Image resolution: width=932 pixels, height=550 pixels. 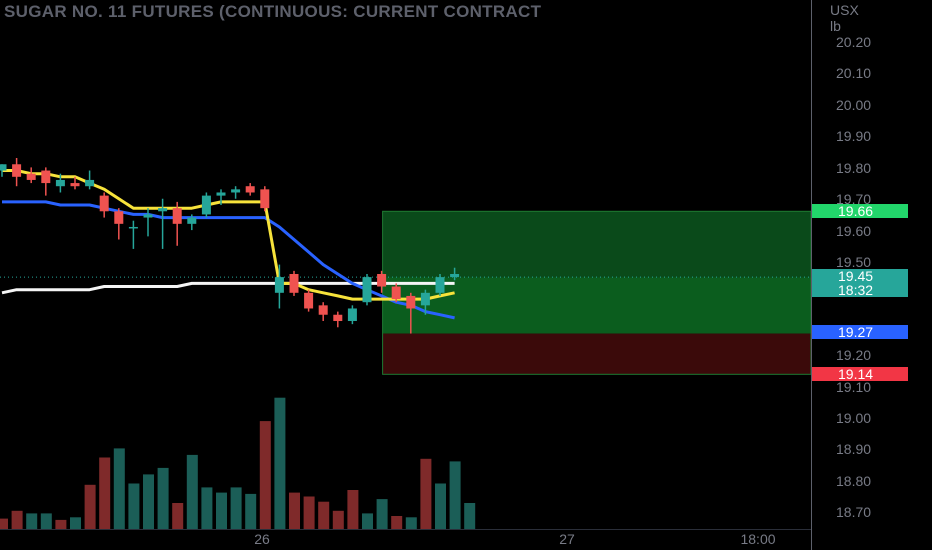 What do you see at coordinates (854, 73) in the screenshot?
I see `price-tick: 20.10` at bounding box center [854, 73].